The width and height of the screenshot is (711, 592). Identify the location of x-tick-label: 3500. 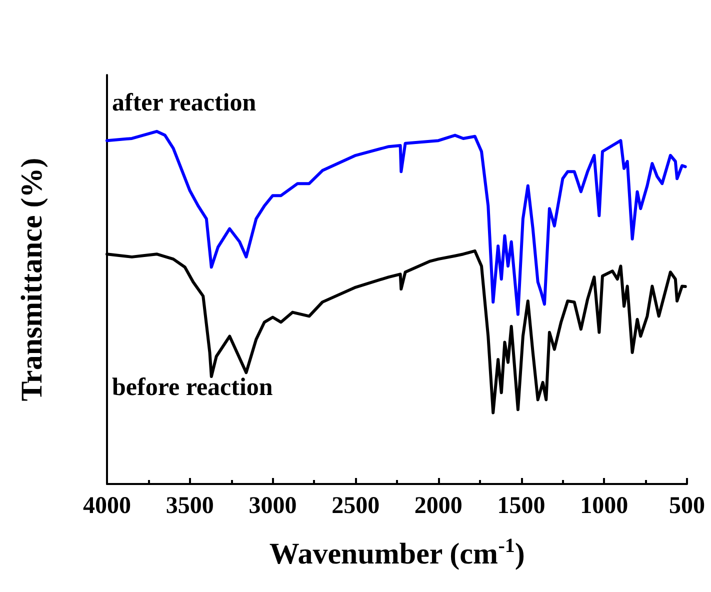
(190, 506).